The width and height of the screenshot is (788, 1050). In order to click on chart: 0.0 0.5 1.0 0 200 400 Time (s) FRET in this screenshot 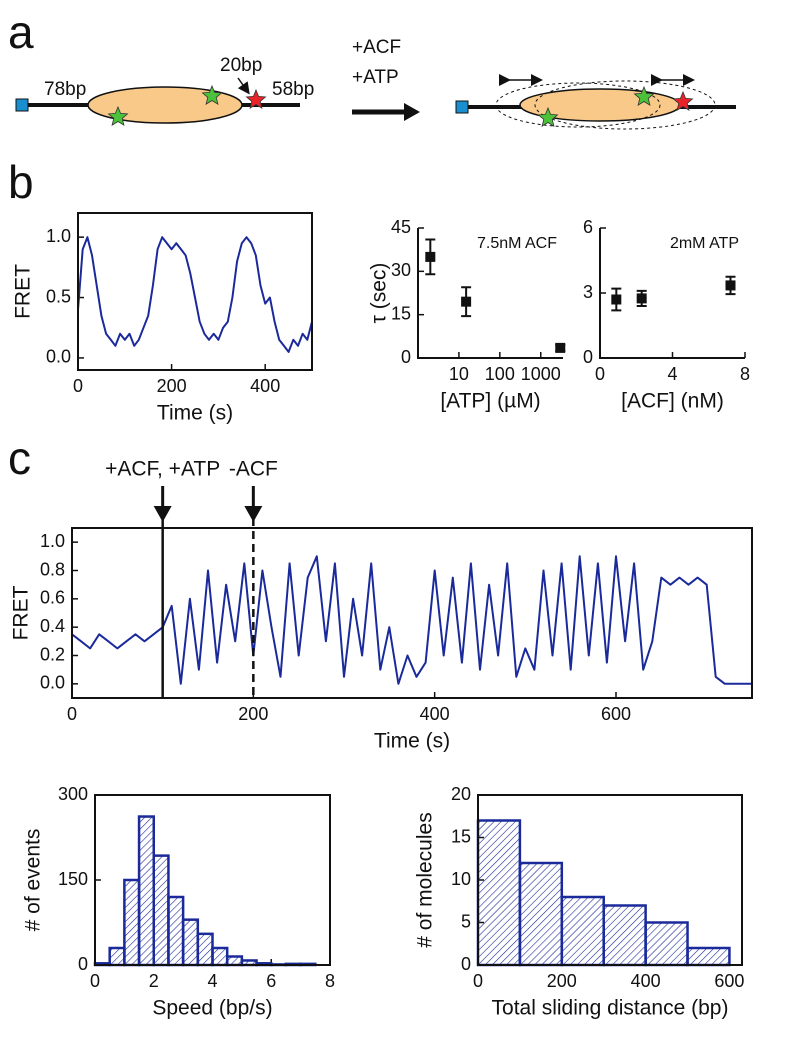, I will do `click(162, 318)`.